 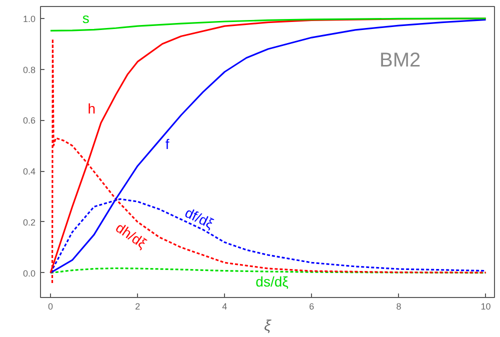 What do you see at coordinates (167, 144) in the screenshot?
I see `series-label: f` at bounding box center [167, 144].